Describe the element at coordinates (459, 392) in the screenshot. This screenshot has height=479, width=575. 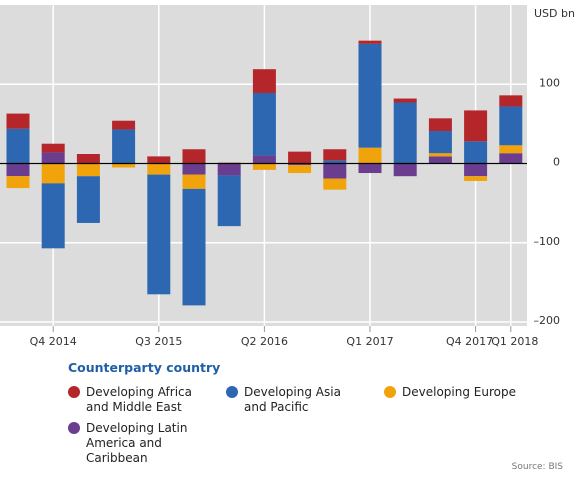
I see `legend-label: Developing Europe` at that location.